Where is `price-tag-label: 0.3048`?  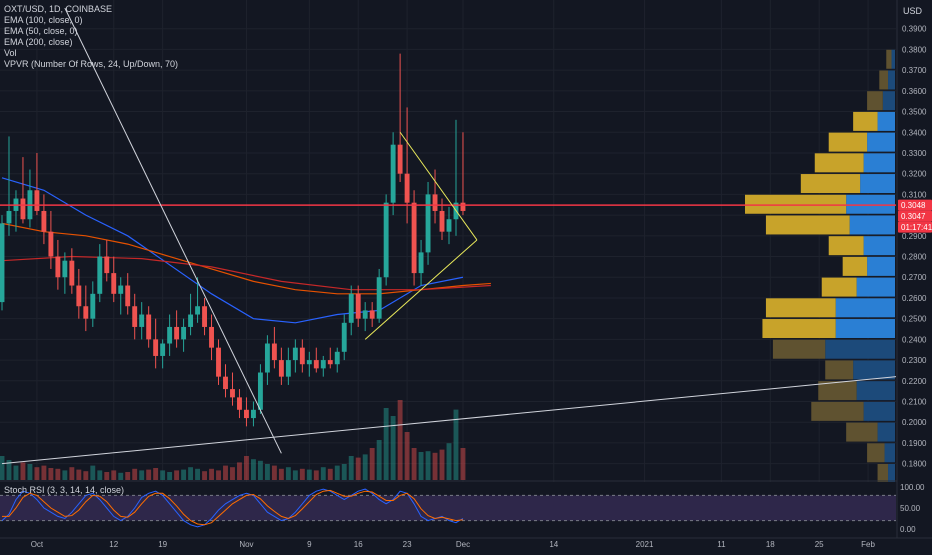 price-tag-label: 0.3048 is located at coordinates (913, 205).